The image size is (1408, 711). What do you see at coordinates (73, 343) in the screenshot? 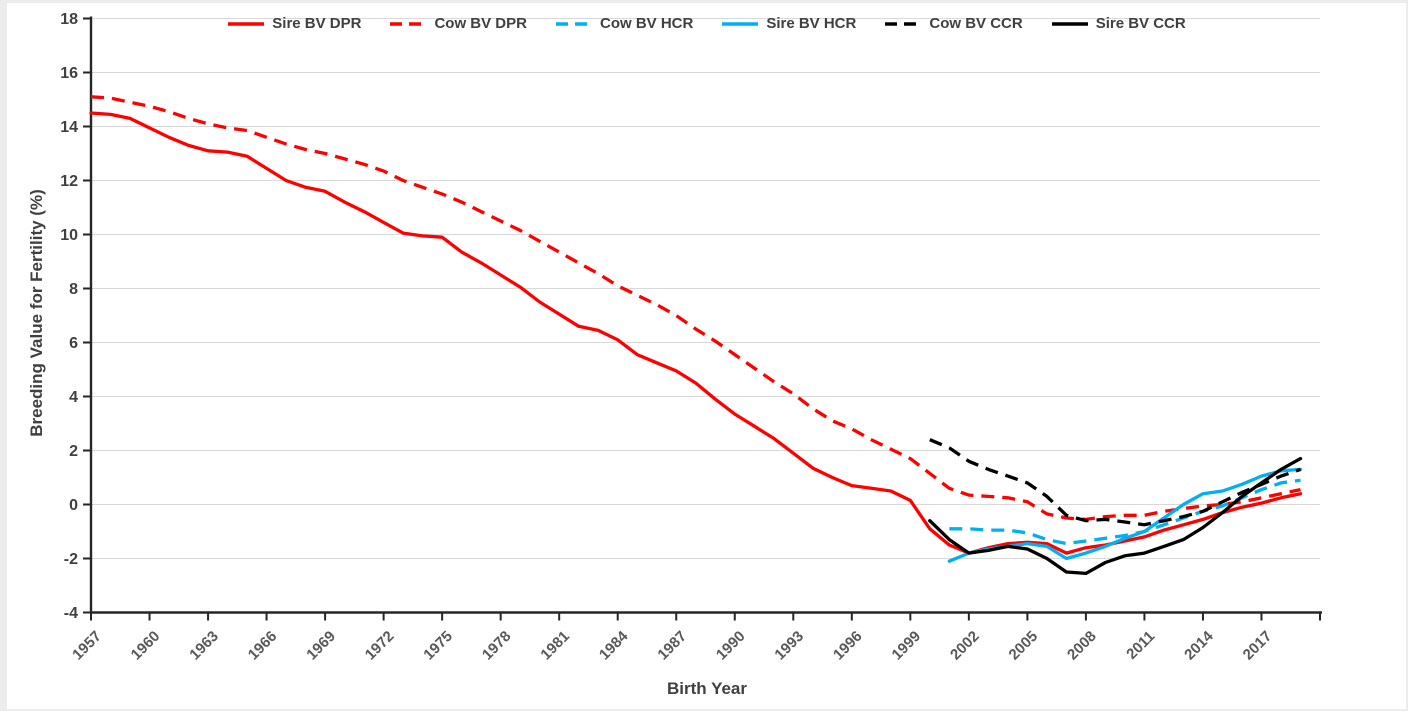
I see `y-tick-label-6: 6` at bounding box center [73, 343].